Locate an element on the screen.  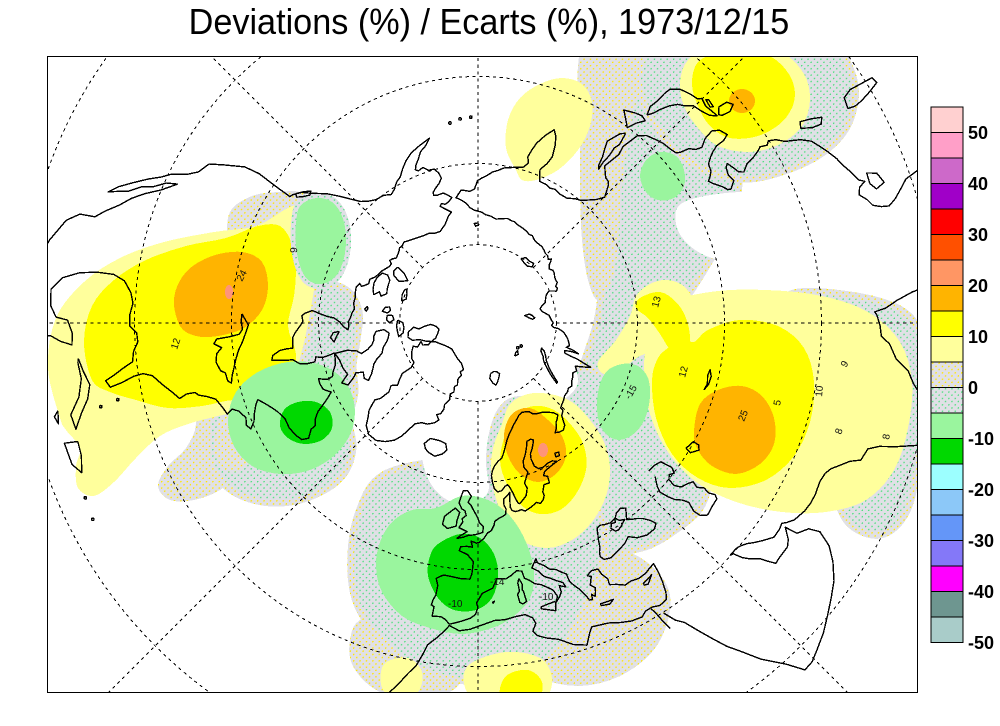
svg-text: -50 is located at coordinates (981, 643).